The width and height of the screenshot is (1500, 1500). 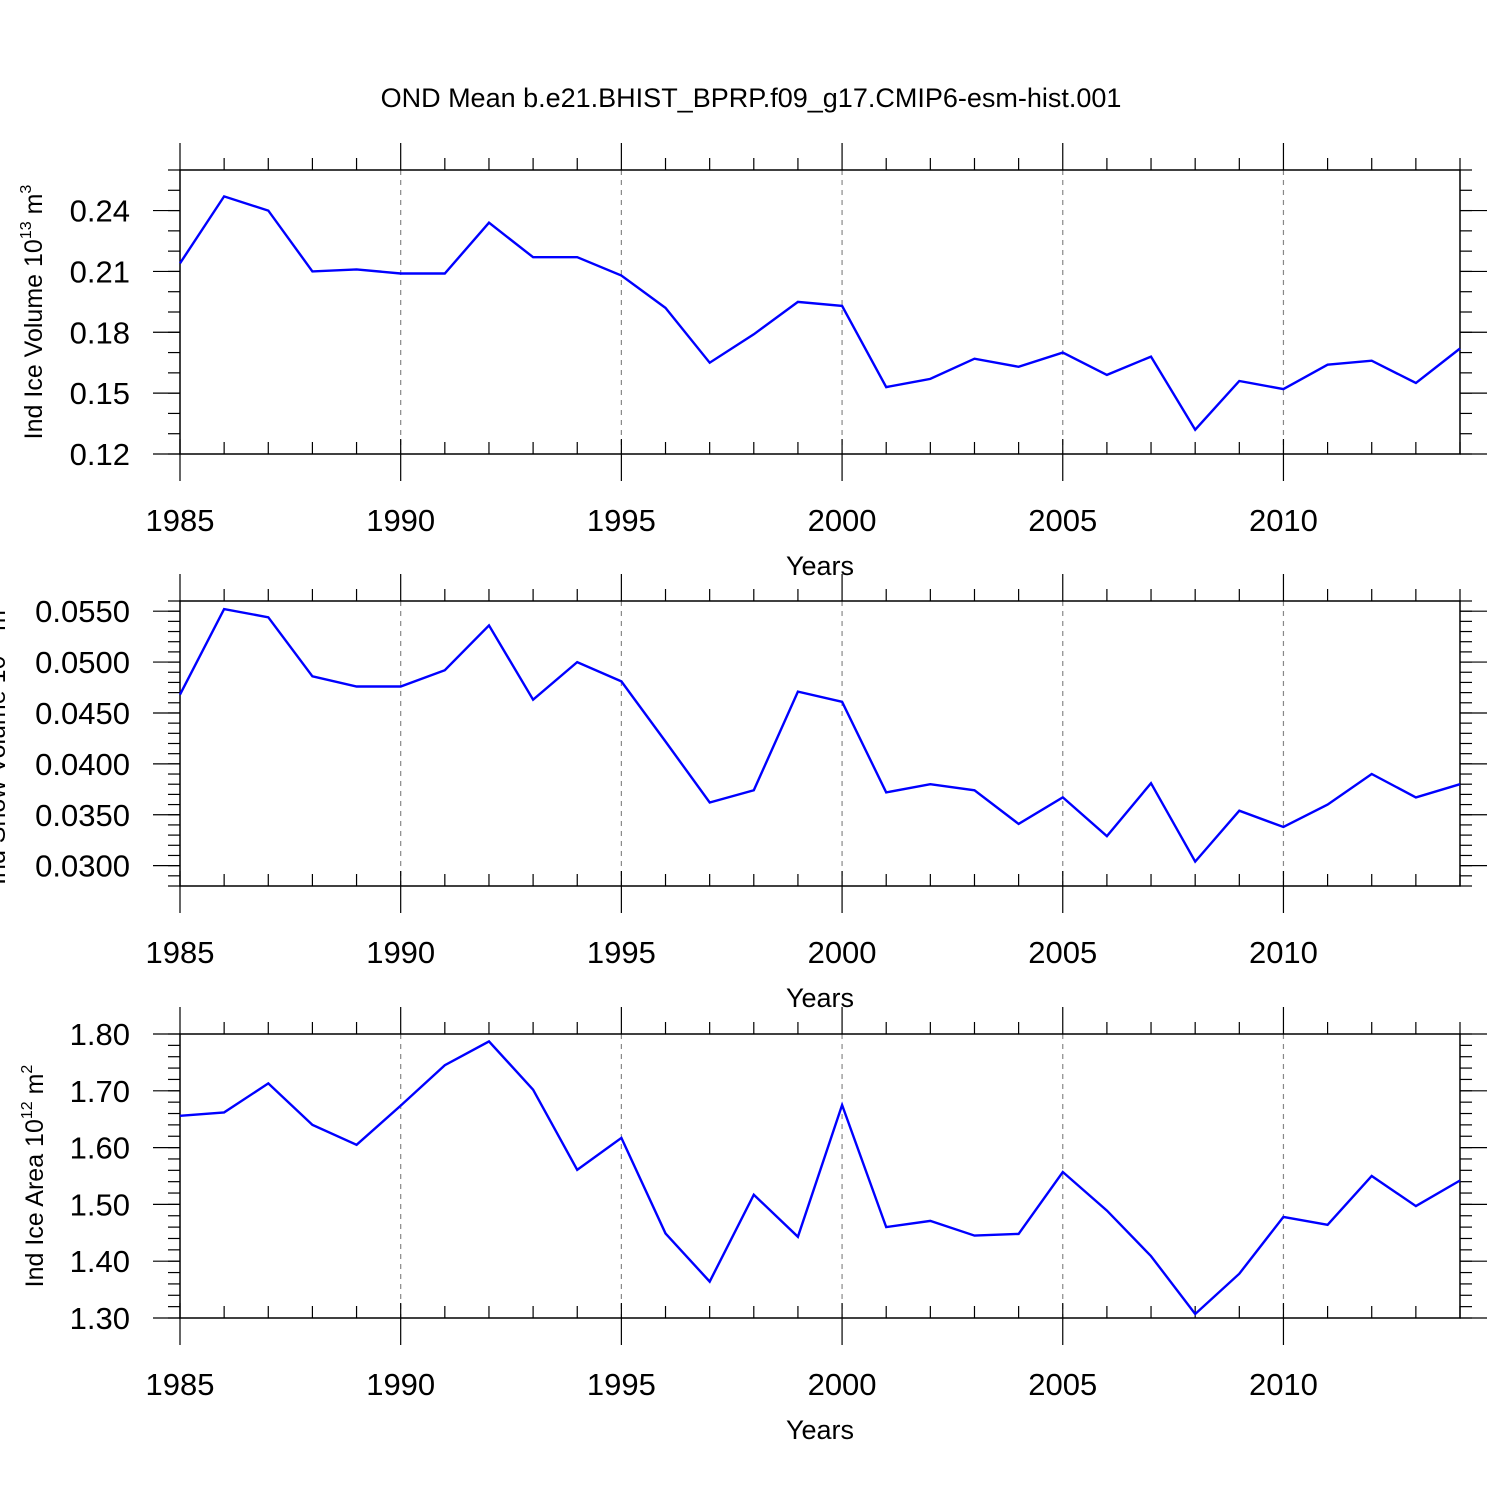 What do you see at coordinates (82, 815) in the screenshot?
I see `y-tick-label: 0.0350` at bounding box center [82, 815].